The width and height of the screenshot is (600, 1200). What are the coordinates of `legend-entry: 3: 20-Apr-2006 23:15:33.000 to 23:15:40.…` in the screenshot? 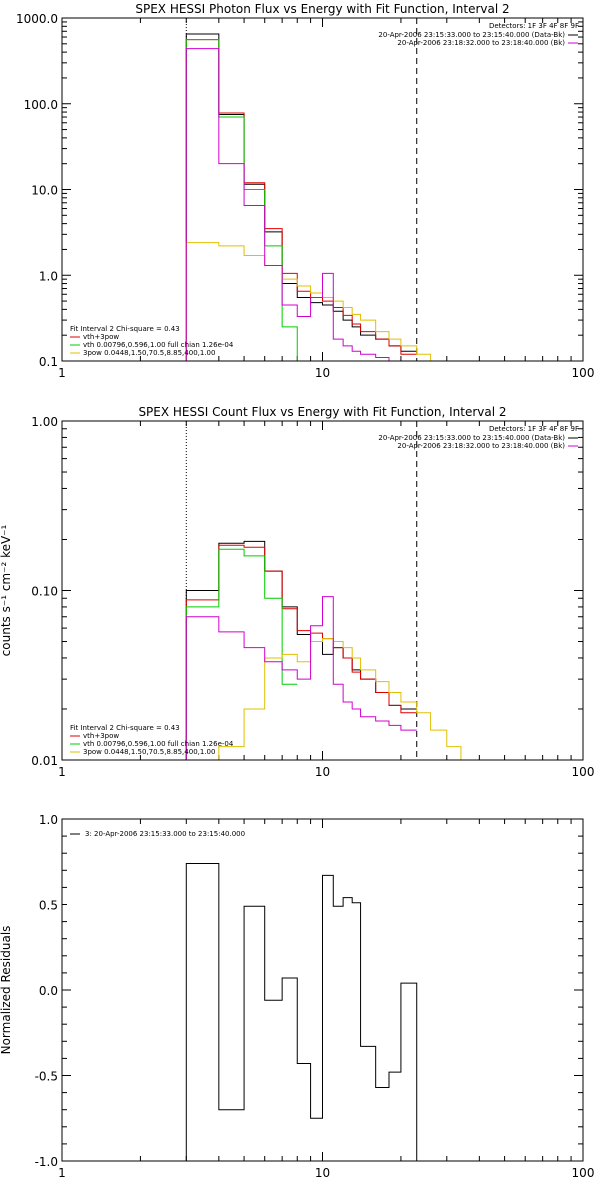 It's located at (165, 834).